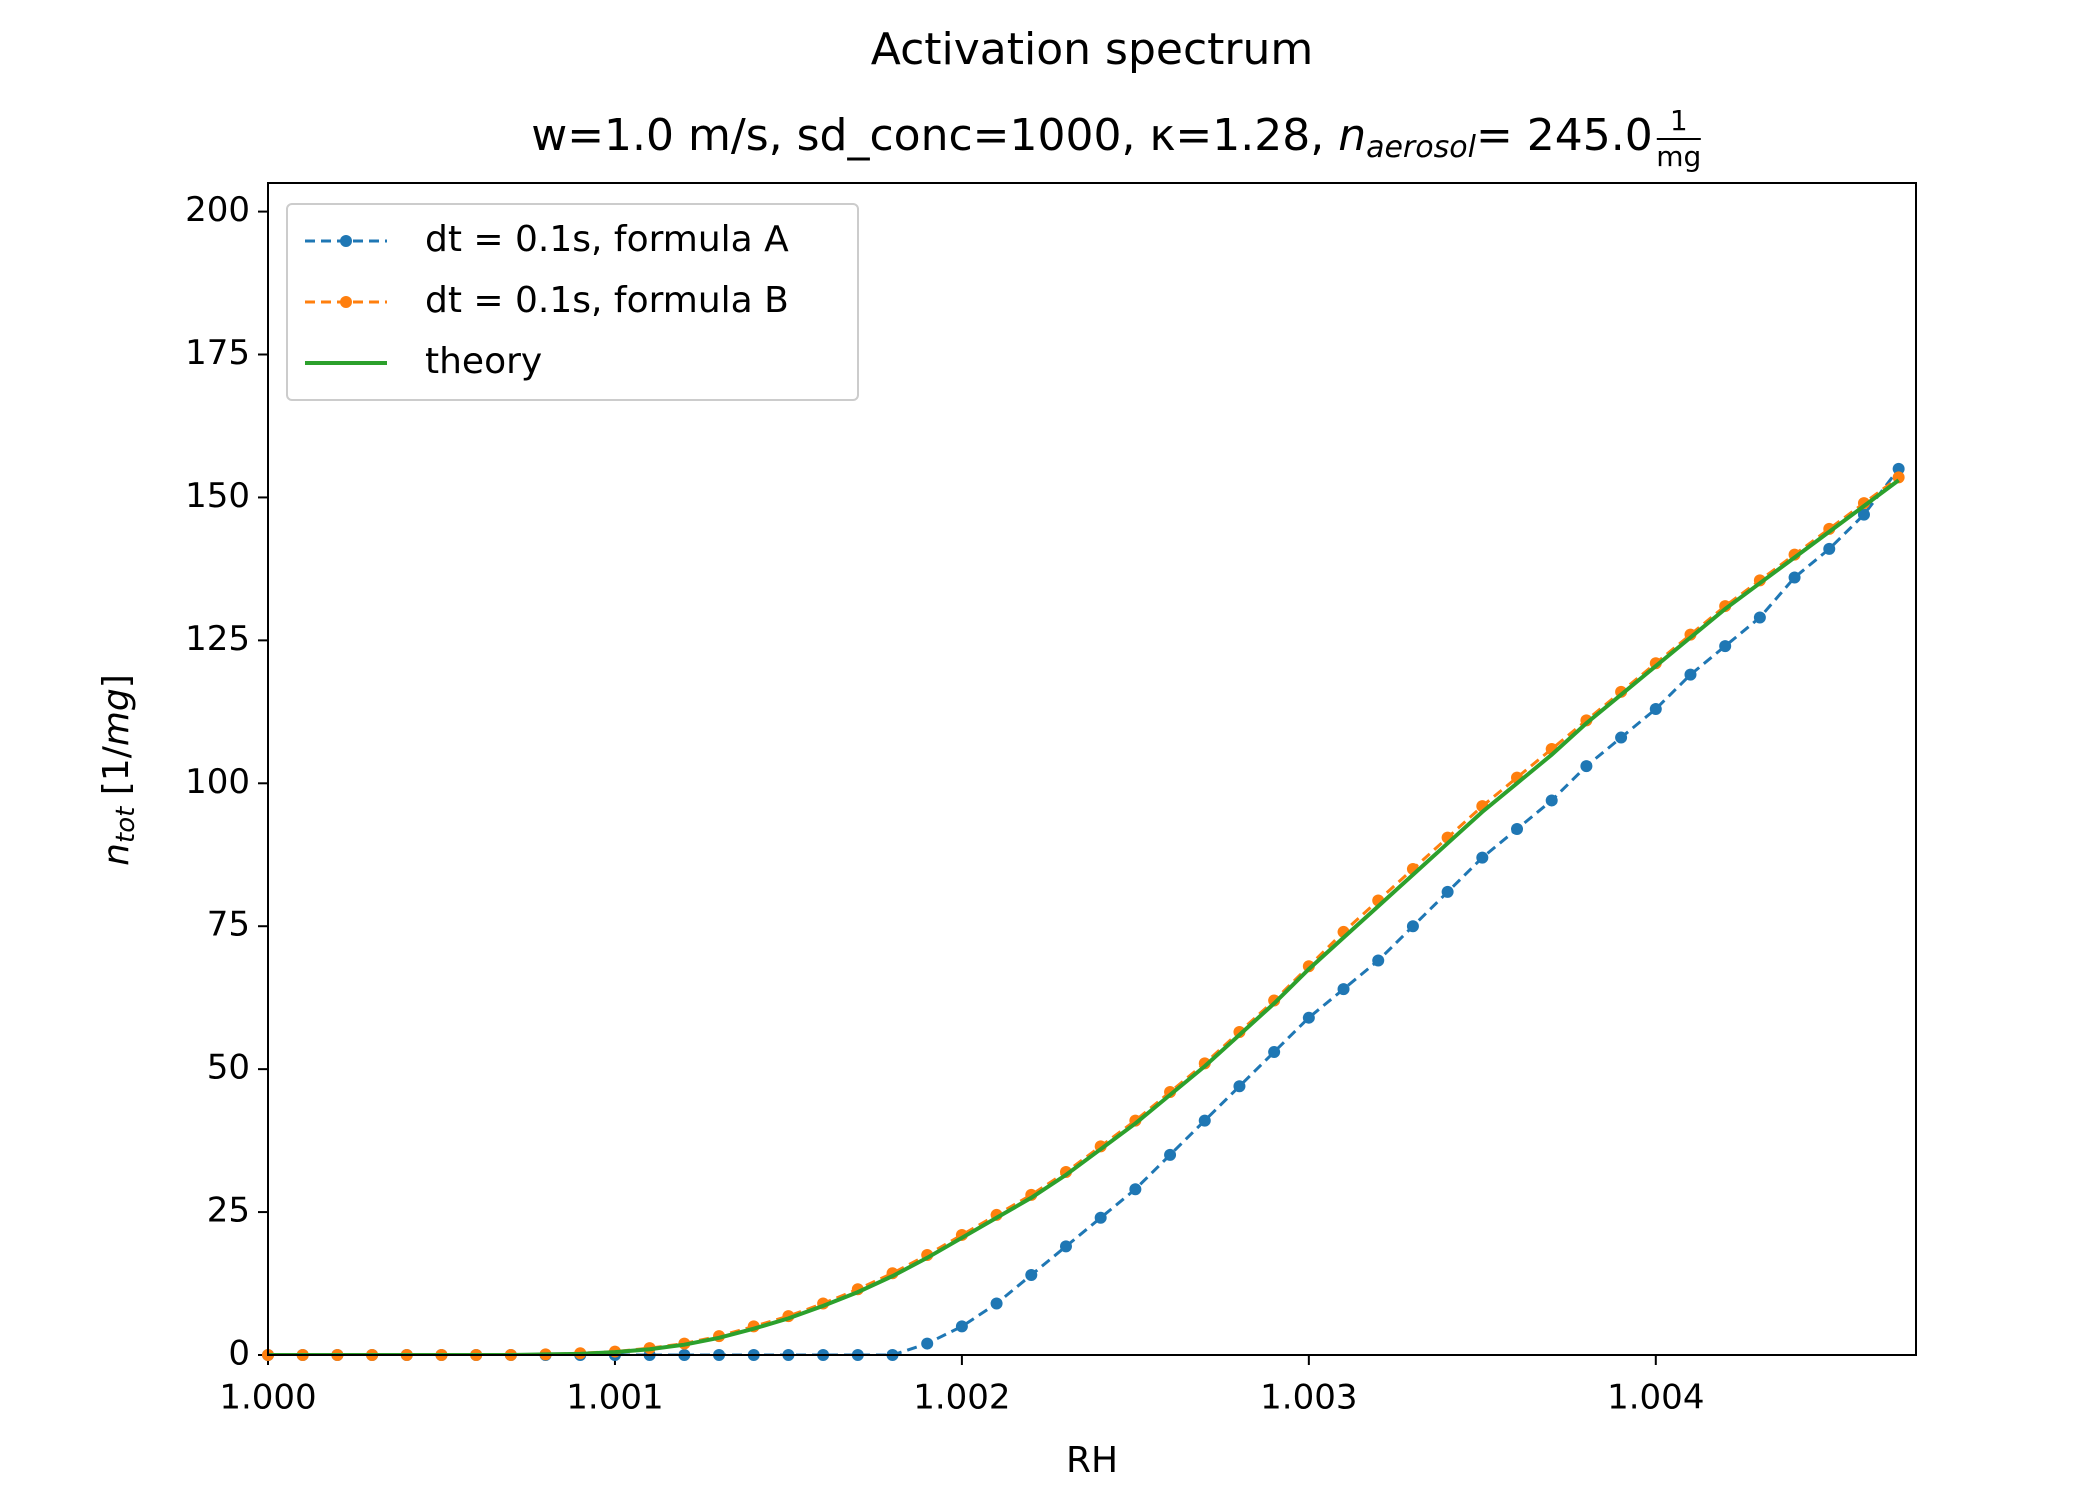 The image size is (2100, 1500). I want to click on y-axis-label: ntot [1/mg], so click(118, 770).